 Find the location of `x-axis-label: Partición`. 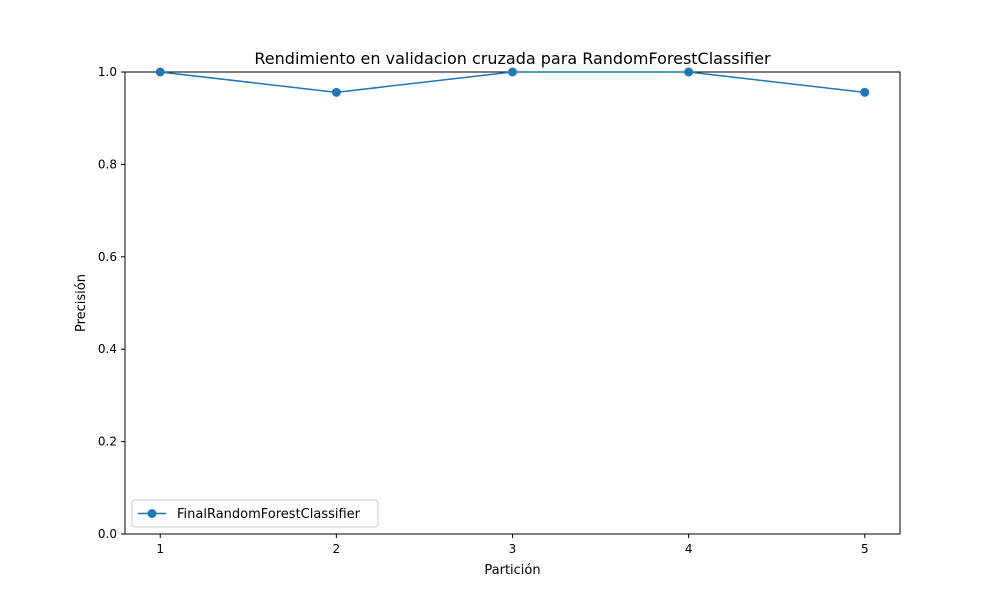

x-axis-label: Partición is located at coordinates (512, 570).